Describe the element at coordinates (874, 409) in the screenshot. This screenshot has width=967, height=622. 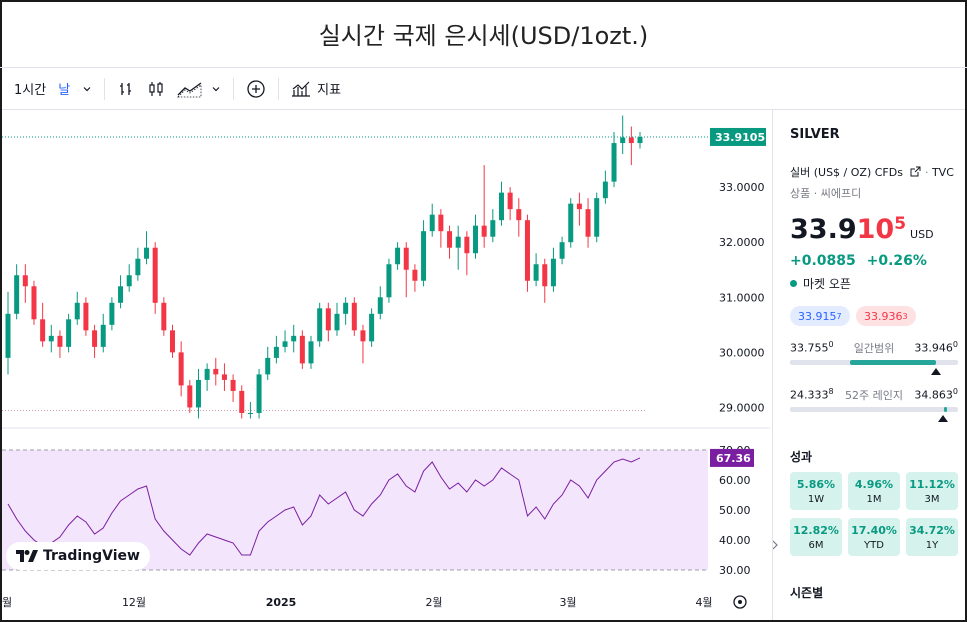
I see `year-range-bar` at that location.